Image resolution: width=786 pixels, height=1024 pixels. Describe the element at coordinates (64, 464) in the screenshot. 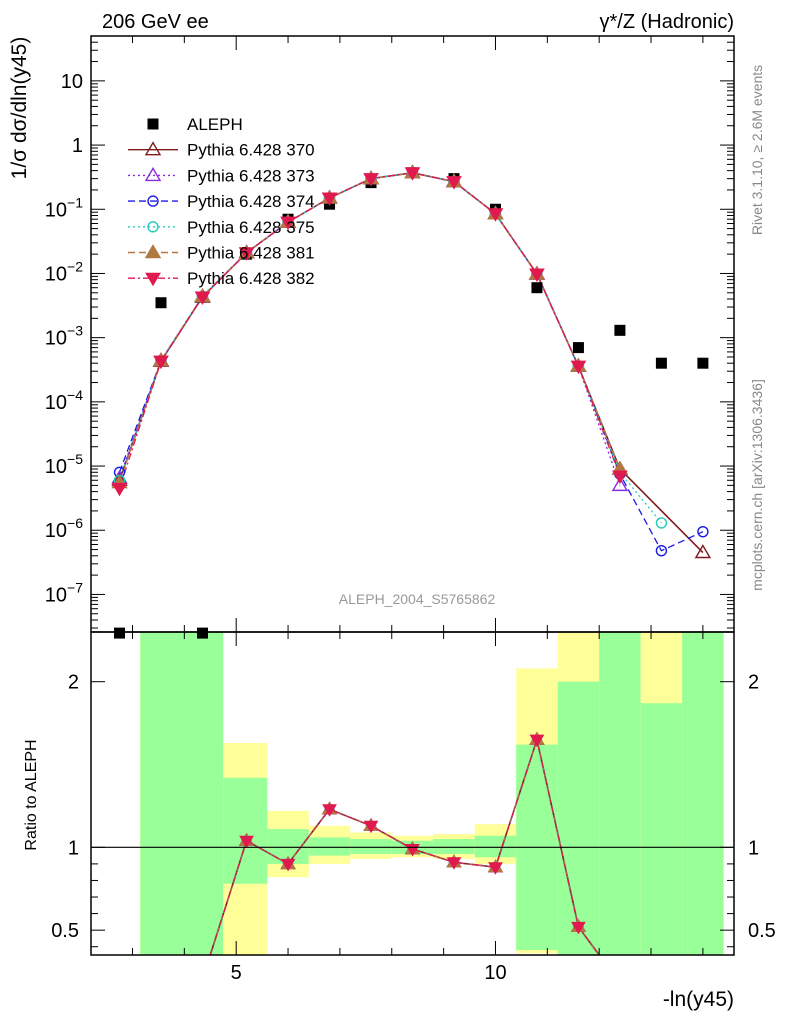

I see `main-y-tick-label: 10⁻⁵` at that location.